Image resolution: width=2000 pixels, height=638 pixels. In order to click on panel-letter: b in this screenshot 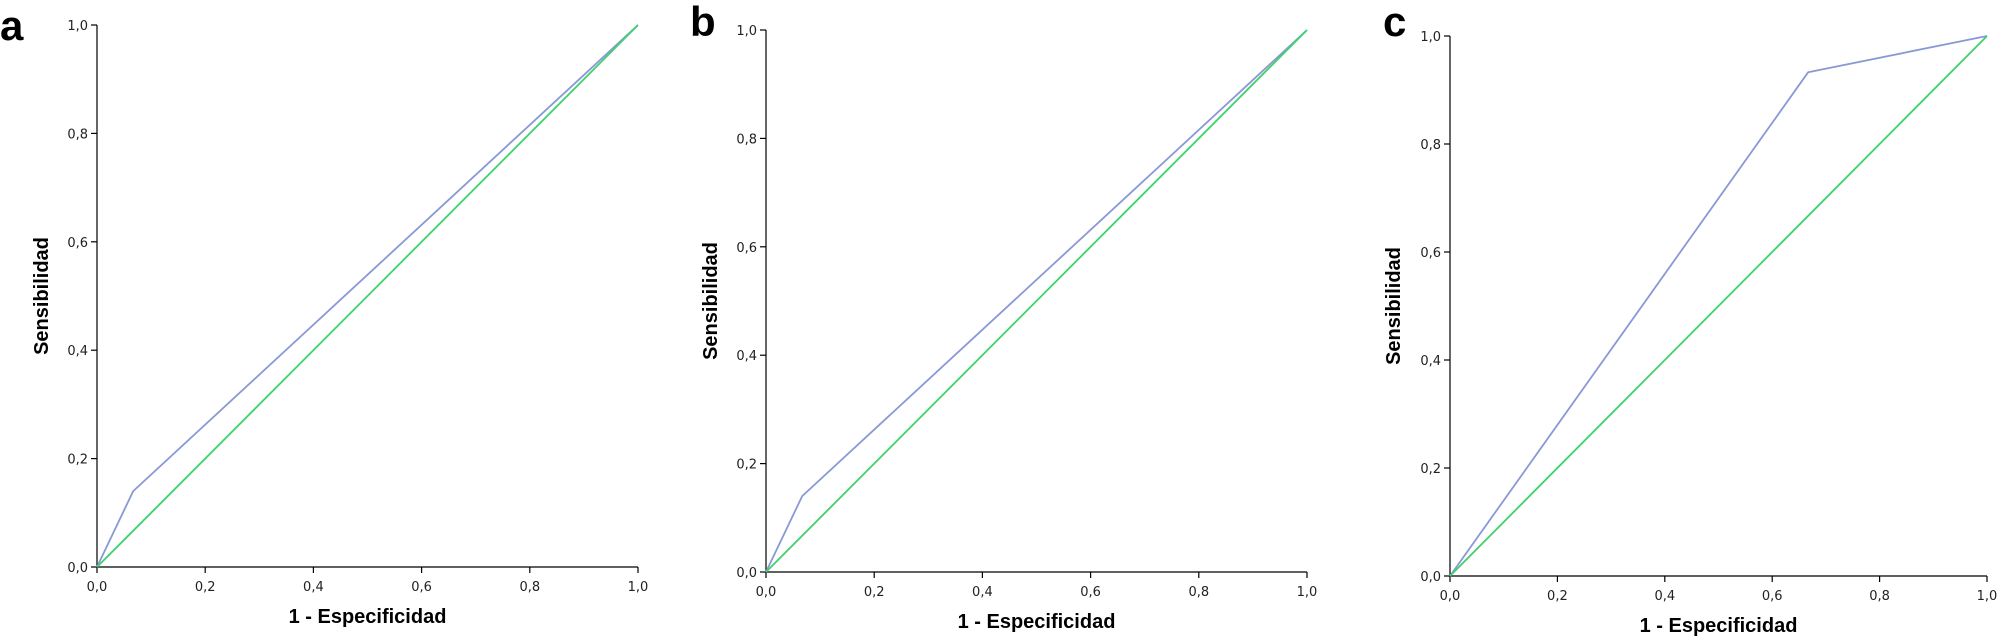, I will do `click(703, 22)`.